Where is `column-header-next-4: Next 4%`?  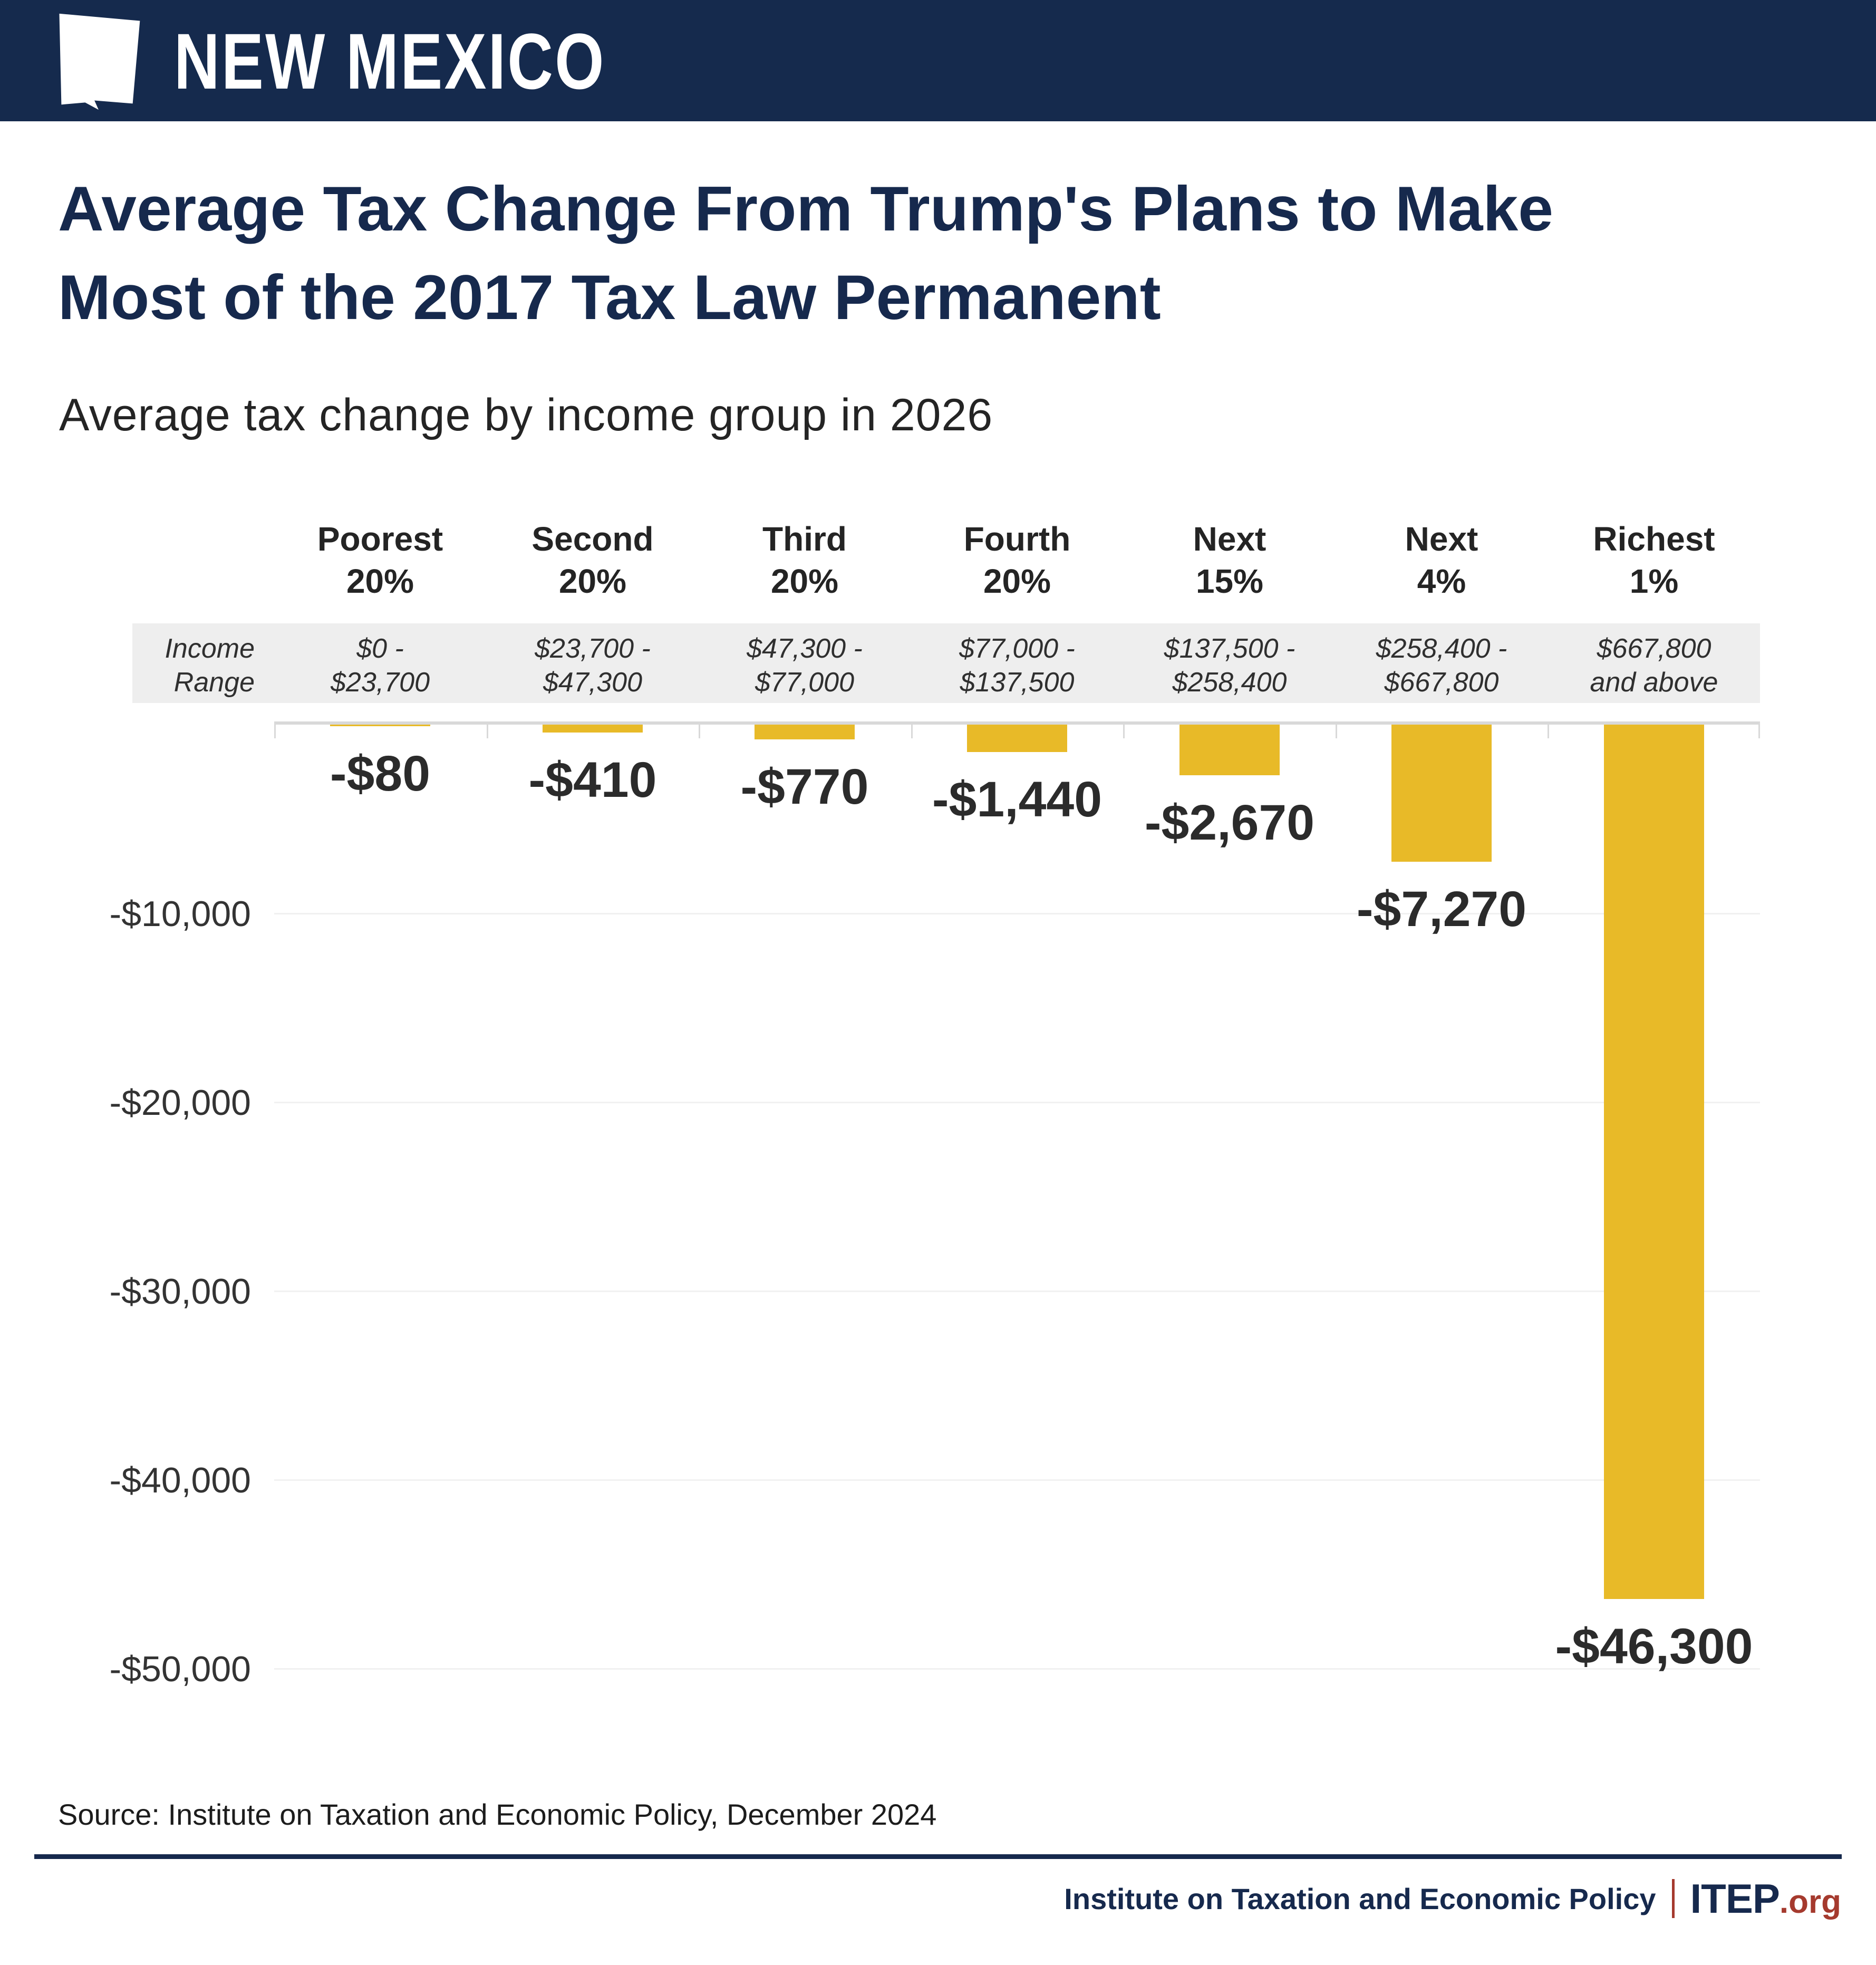 column-header-next-4: Next 4% is located at coordinates (1441, 560).